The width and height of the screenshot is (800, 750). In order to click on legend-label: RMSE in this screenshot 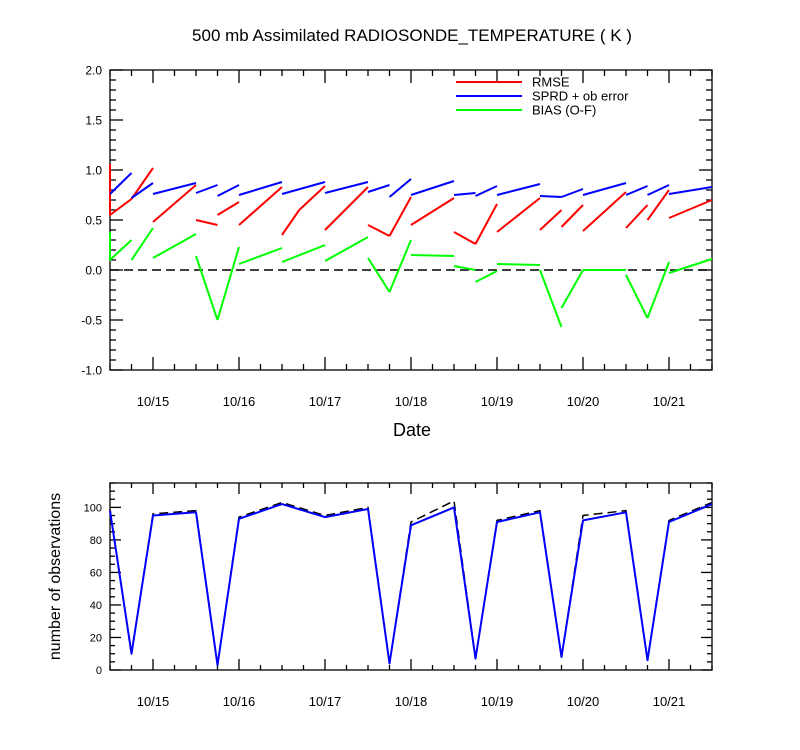, I will do `click(551, 82)`.